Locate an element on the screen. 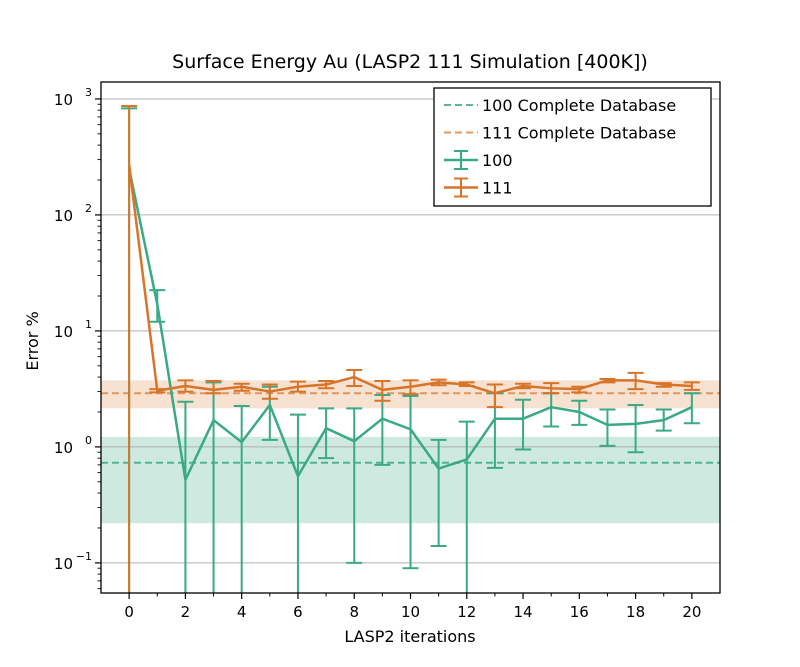  y-tick-exponent: −1 is located at coordinates (84, 556).